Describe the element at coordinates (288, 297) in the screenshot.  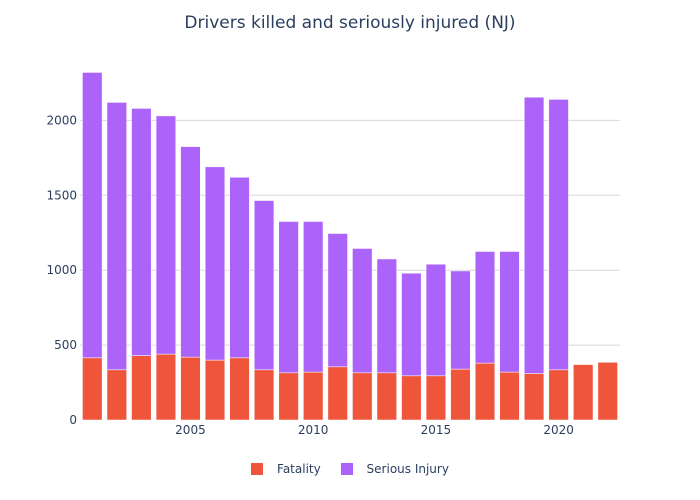
I see `bar-serious-injury-2009` at that location.